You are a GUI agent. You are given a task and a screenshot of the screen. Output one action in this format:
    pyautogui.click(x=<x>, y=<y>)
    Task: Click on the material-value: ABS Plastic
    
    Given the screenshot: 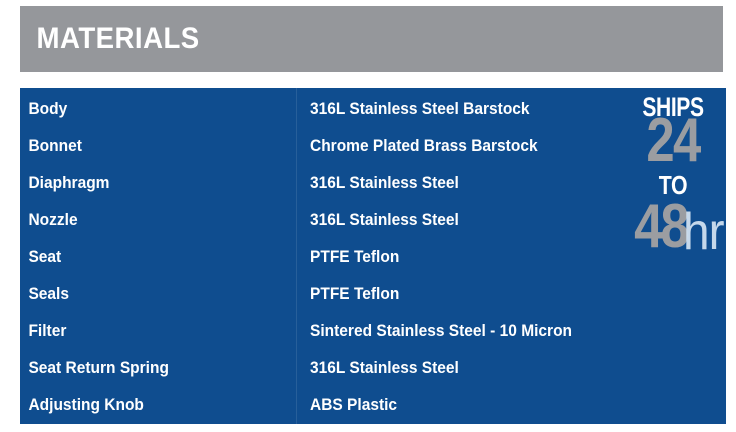 What is the action you would take?
    pyautogui.click(x=354, y=405)
    